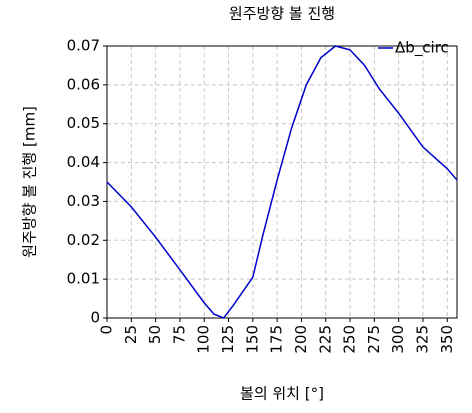 The image size is (472, 413). I want to click on x-tick-label: 300, so click(398, 339).